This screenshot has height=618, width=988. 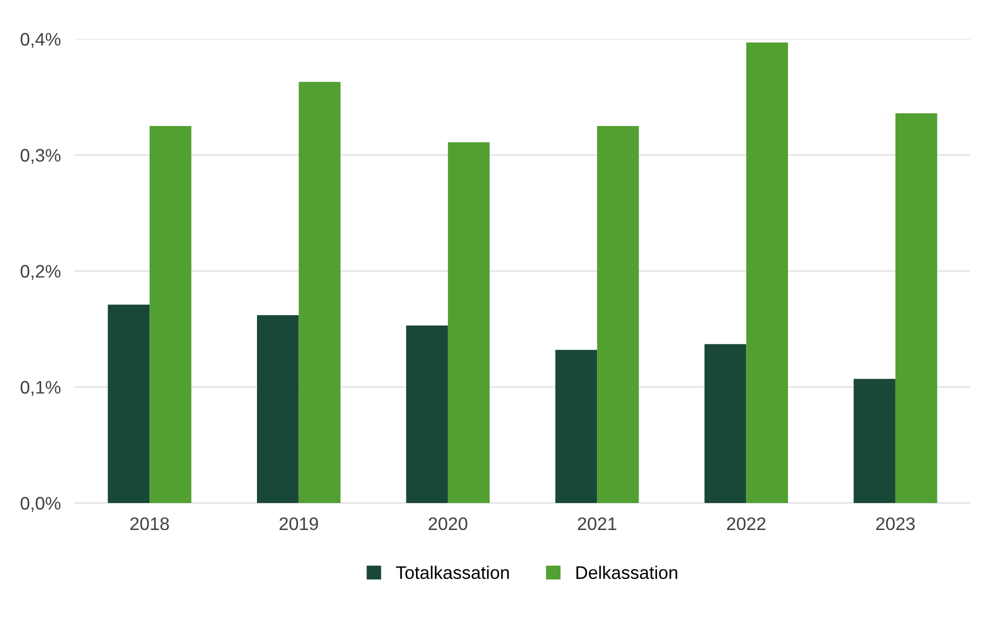 I want to click on x-tick-label: 2023, so click(x=895, y=523).